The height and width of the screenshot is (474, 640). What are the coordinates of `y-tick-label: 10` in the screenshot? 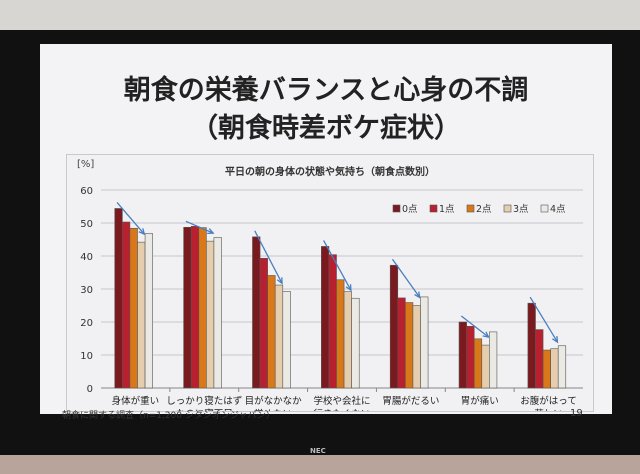 It's located at (86, 356).